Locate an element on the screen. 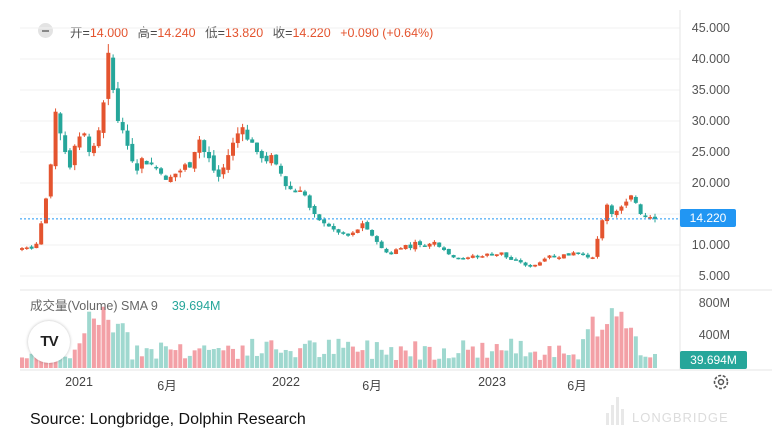 The width and height of the screenshot is (772, 444). price-tick-label: 30.000 is located at coordinates (710, 121).